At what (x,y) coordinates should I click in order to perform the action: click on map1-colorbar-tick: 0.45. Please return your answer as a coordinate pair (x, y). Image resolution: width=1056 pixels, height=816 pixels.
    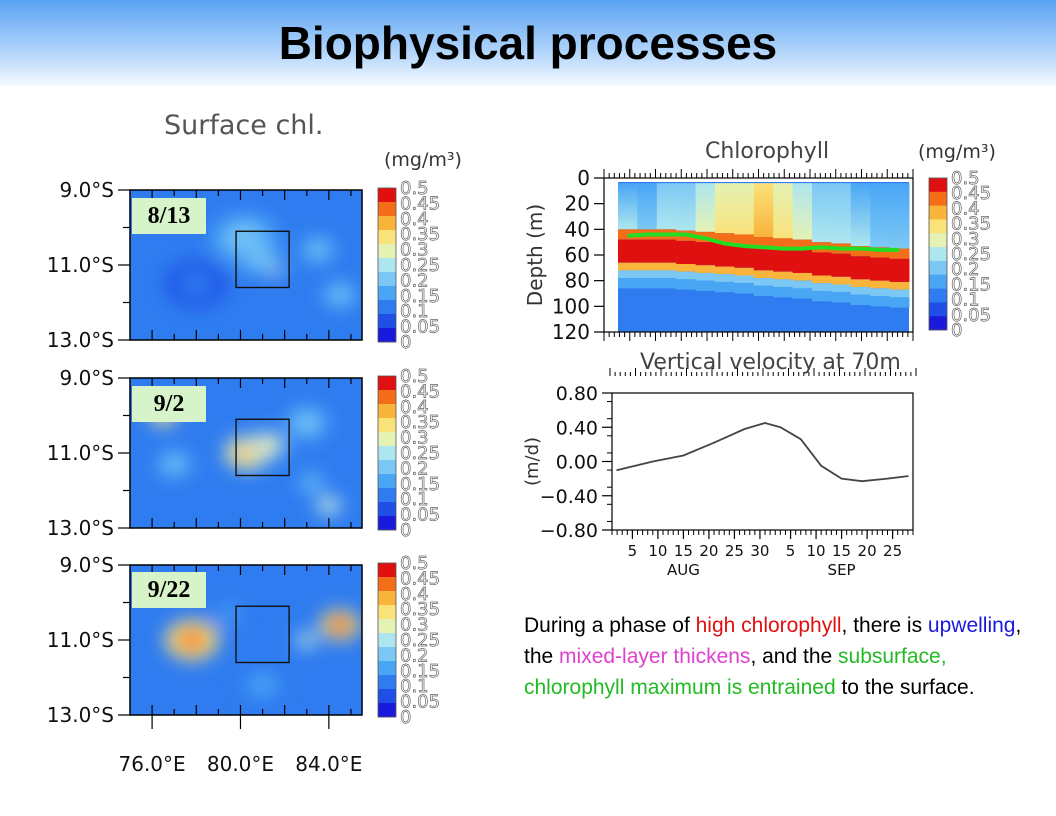
    Looking at the image, I should click on (420, 391).